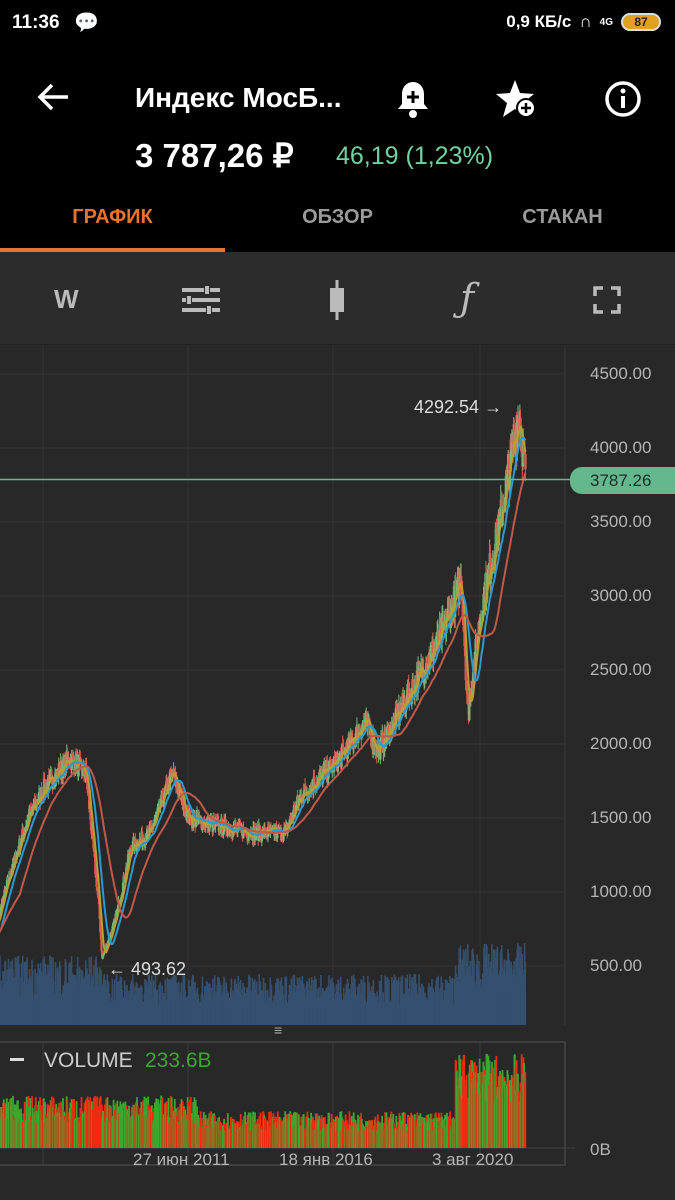 The width and height of the screenshot is (675, 1200). What do you see at coordinates (337, 217) in the screenshot?
I see `tab-overview: ОБЗОР` at bounding box center [337, 217].